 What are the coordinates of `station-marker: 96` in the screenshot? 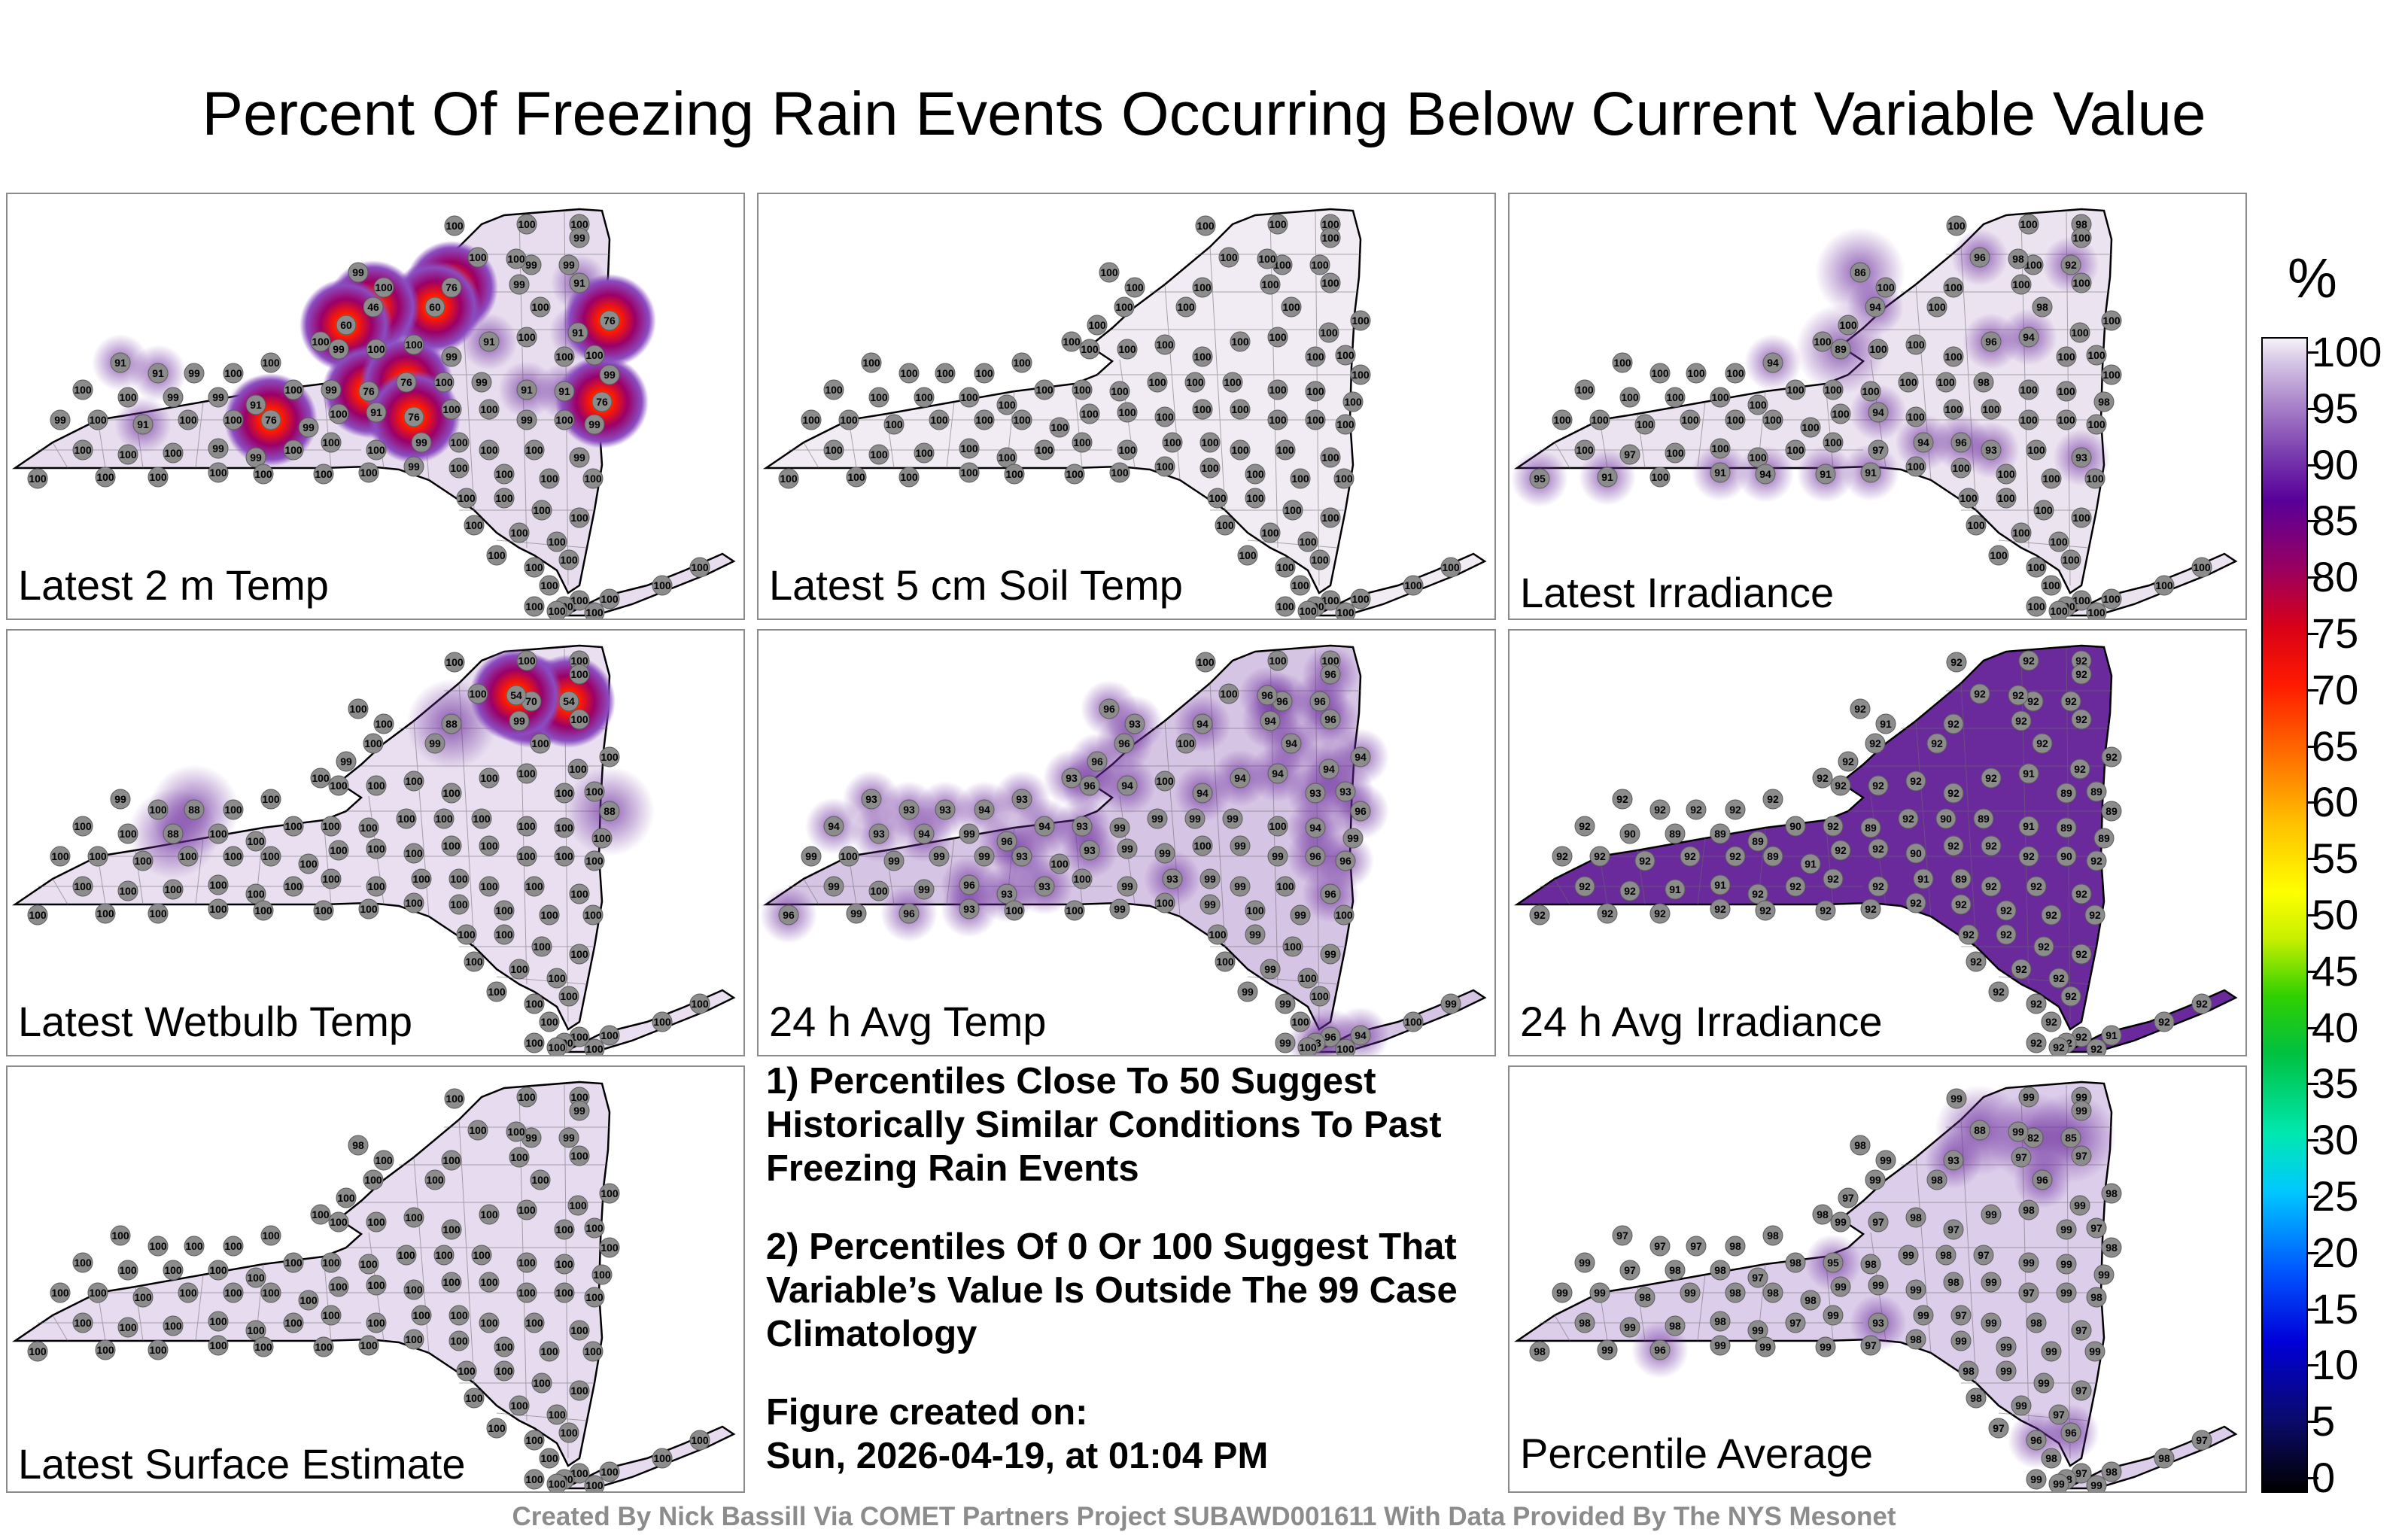 It's located at (1282, 701).